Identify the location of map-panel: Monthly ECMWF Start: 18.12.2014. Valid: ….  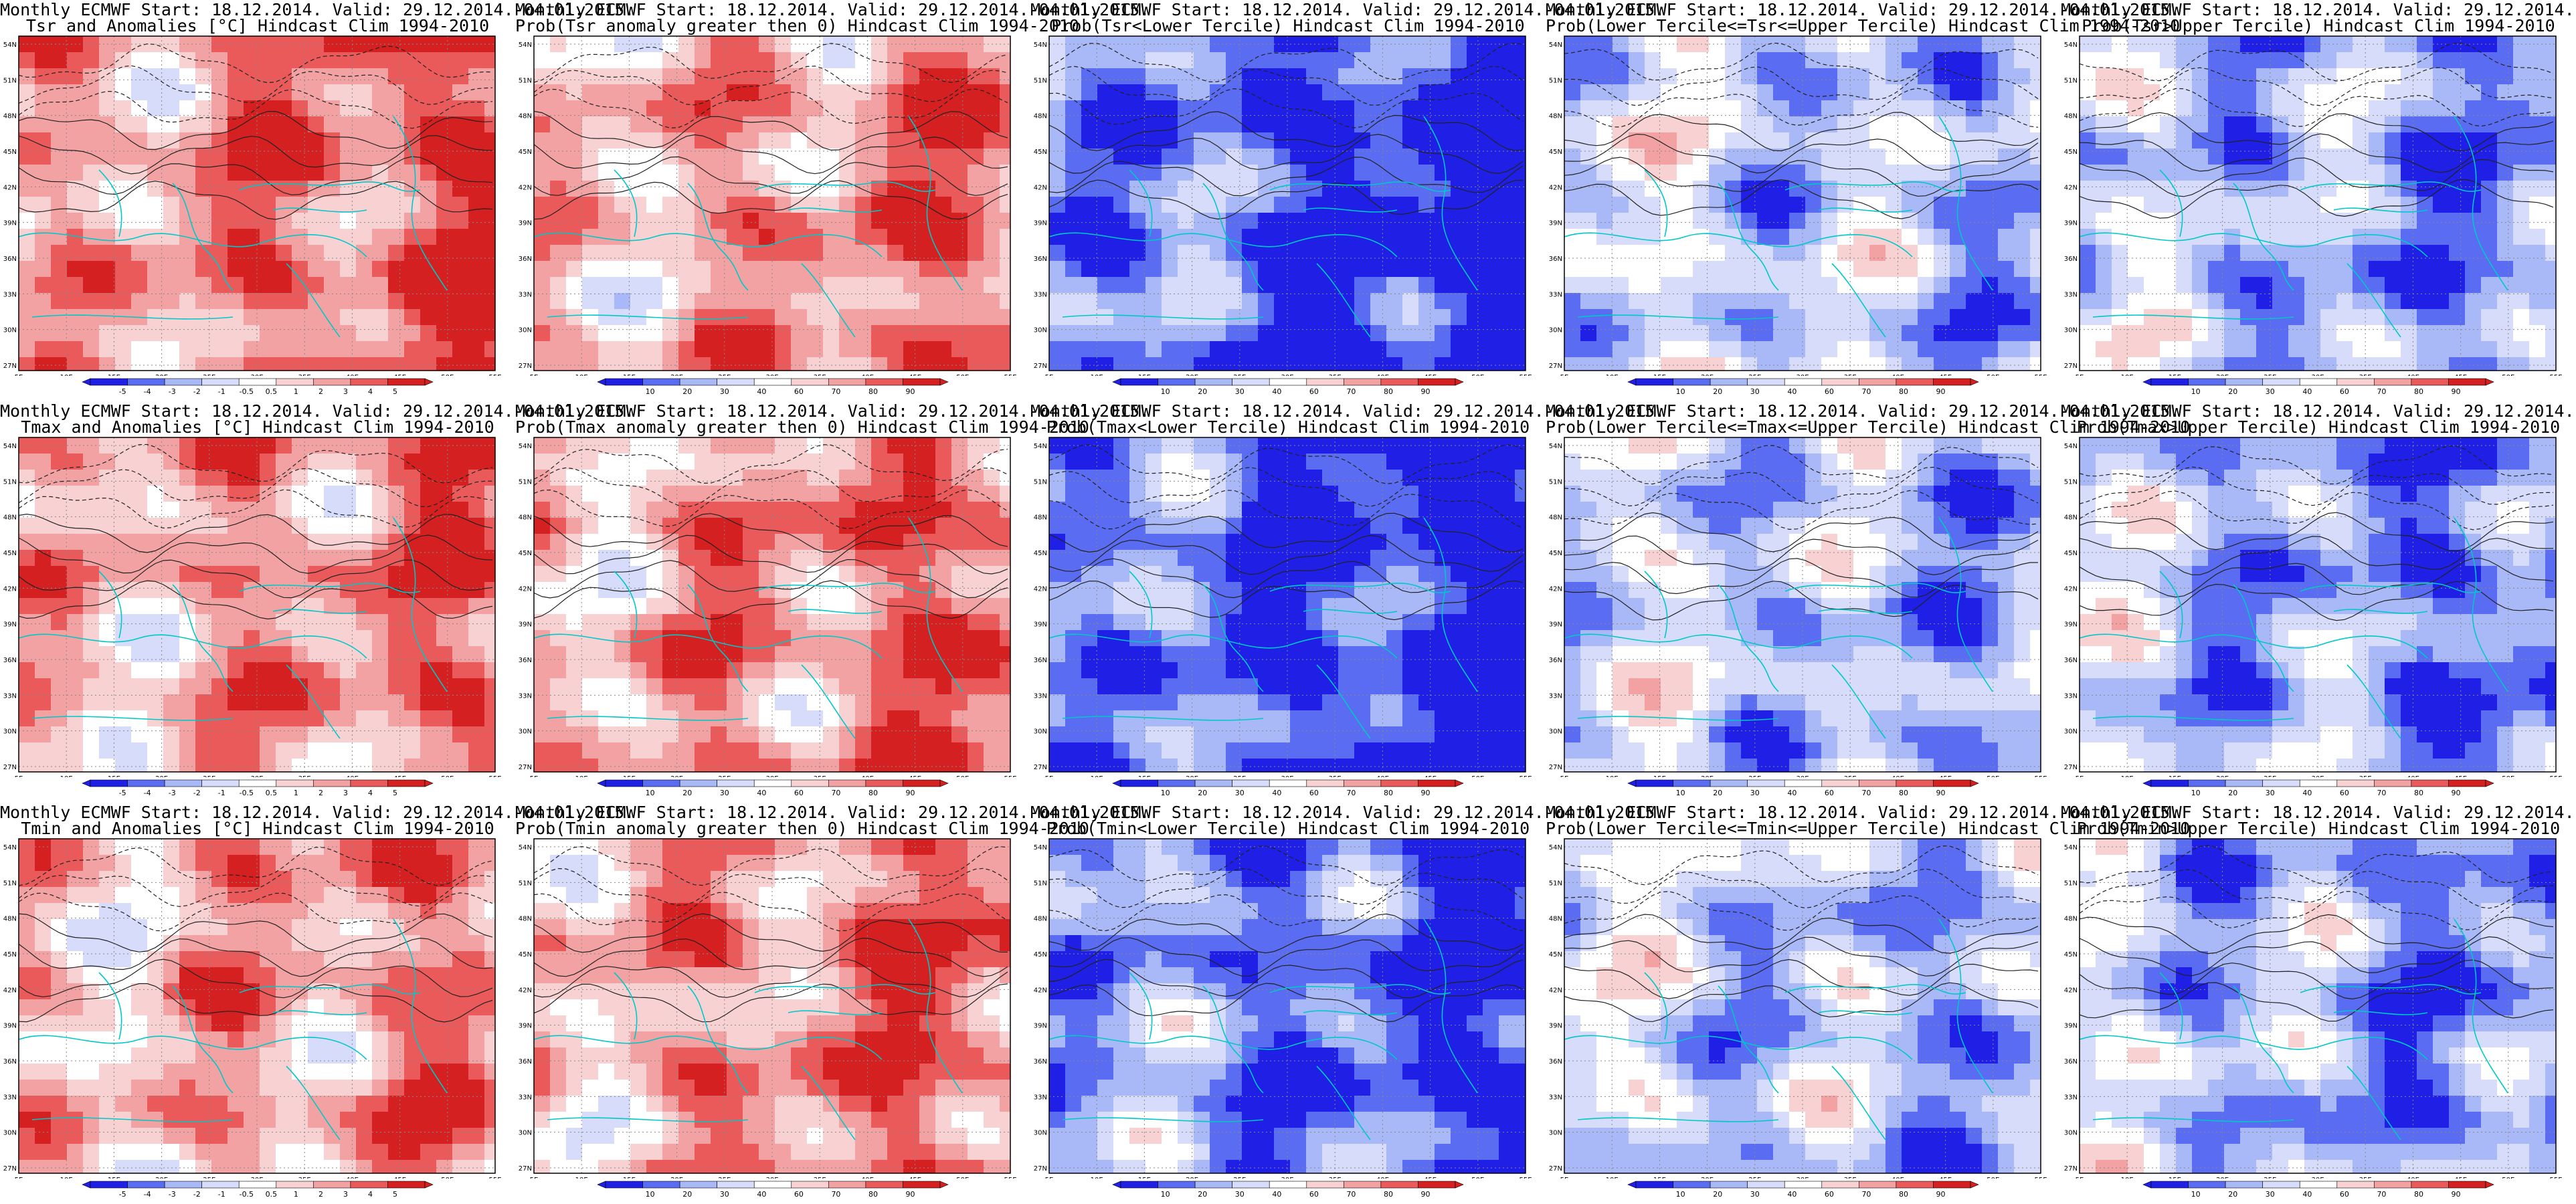
(1863, 200).